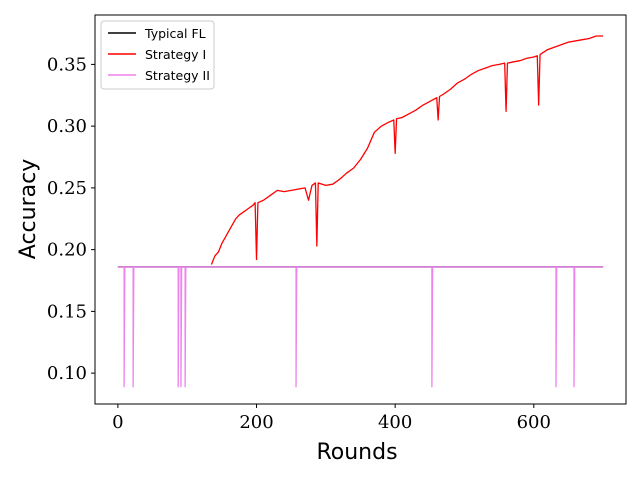 The height and width of the screenshot is (480, 640). I want to click on y-tick-label: 0.25, so click(67, 188).